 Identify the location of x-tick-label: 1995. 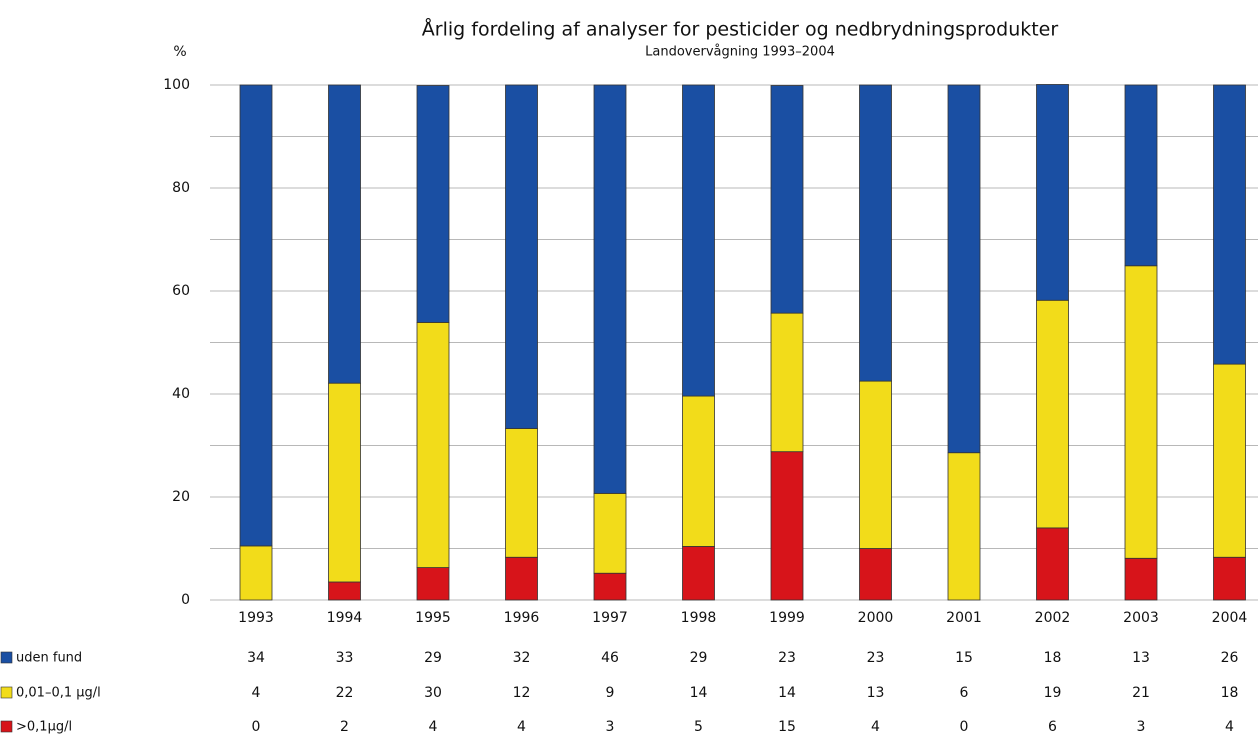
(433, 618).